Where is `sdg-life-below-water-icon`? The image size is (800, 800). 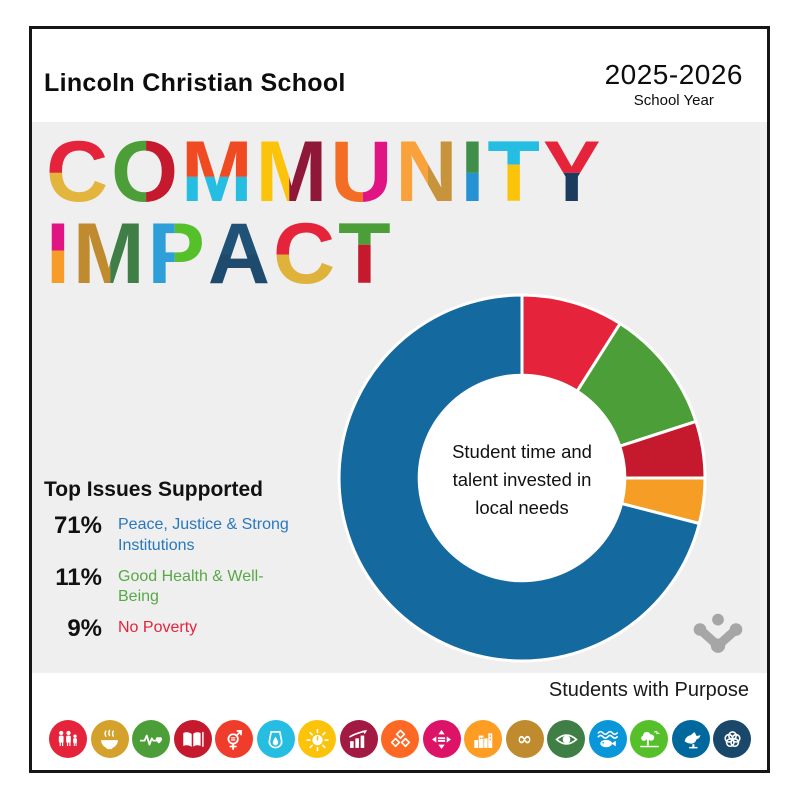
sdg-life-below-water-icon is located at coordinates (607, 739).